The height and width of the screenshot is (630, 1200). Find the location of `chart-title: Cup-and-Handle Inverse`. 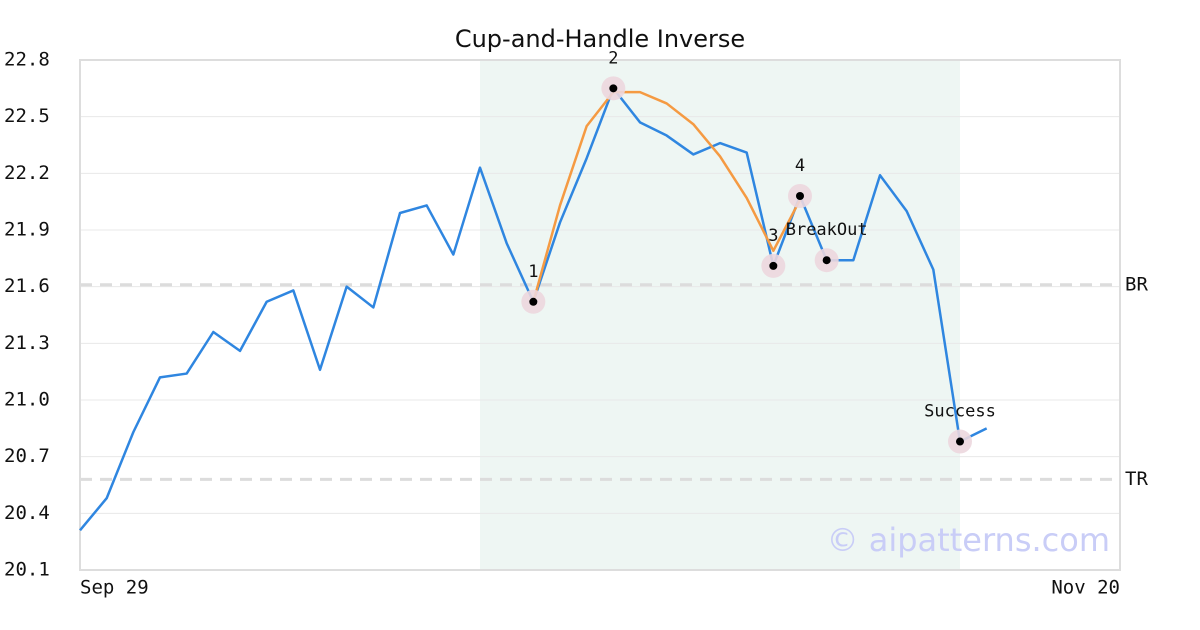

chart-title: Cup-and-Handle Inverse is located at coordinates (600, 39).